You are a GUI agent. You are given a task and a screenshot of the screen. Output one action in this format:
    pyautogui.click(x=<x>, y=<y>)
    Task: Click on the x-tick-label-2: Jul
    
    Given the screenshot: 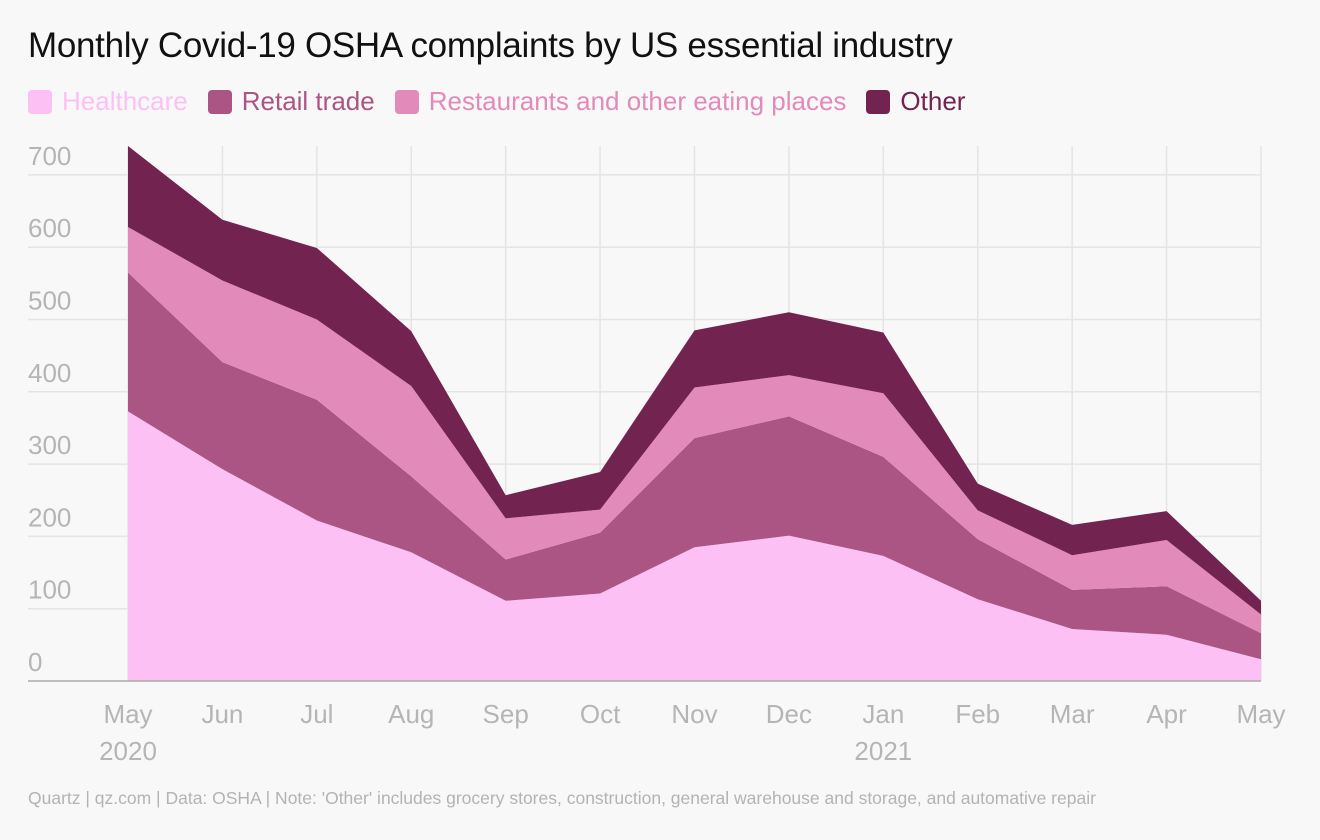 What is the action you would take?
    pyautogui.click(x=316, y=714)
    